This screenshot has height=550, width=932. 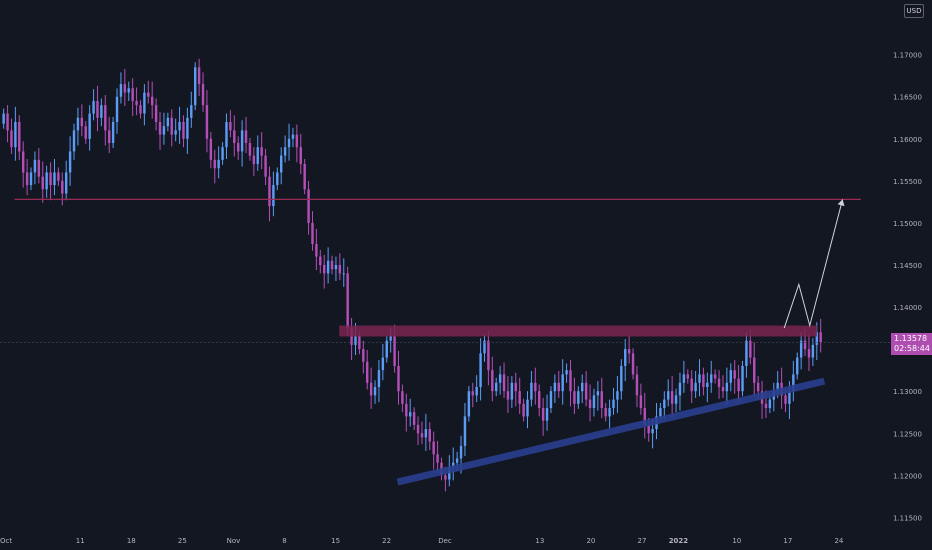 What do you see at coordinates (611, 431) in the screenshot?
I see `support-trendline` at bounding box center [611, 431].